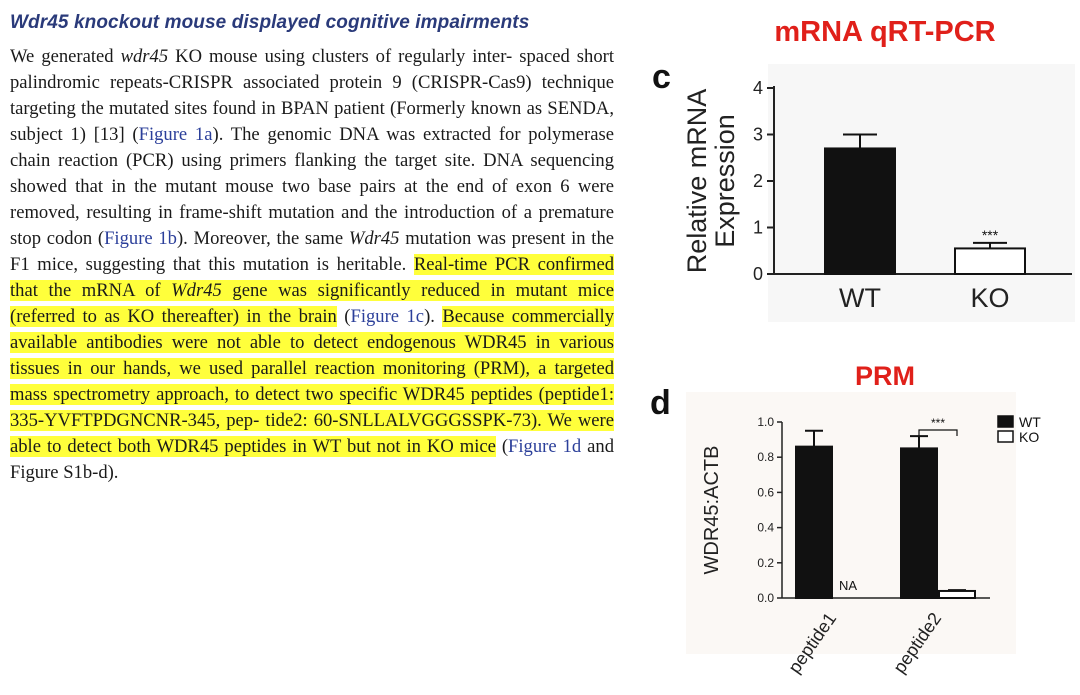 This screenshot has height=695, width=1080. Describe the element at coordinates (140, 238) in the screenshot. I see `figure-link-1b: Figure 1b` at that location.